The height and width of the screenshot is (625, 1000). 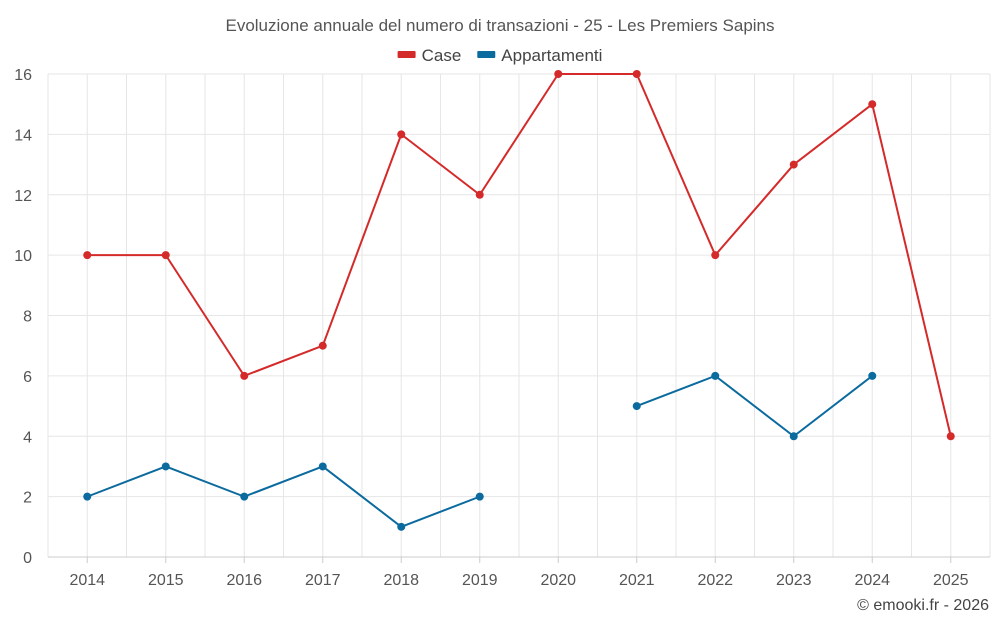 I want to click on x-tick-label: 2014, so click(x=87, y=580).